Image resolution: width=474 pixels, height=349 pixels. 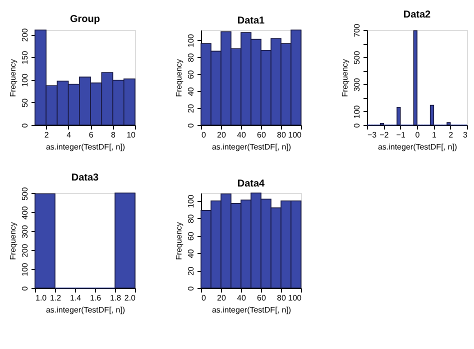 What do you see at coordinates (251, 184) in the screenshot?
I see `chart-title: Data4` at bounding box center [251, 184].